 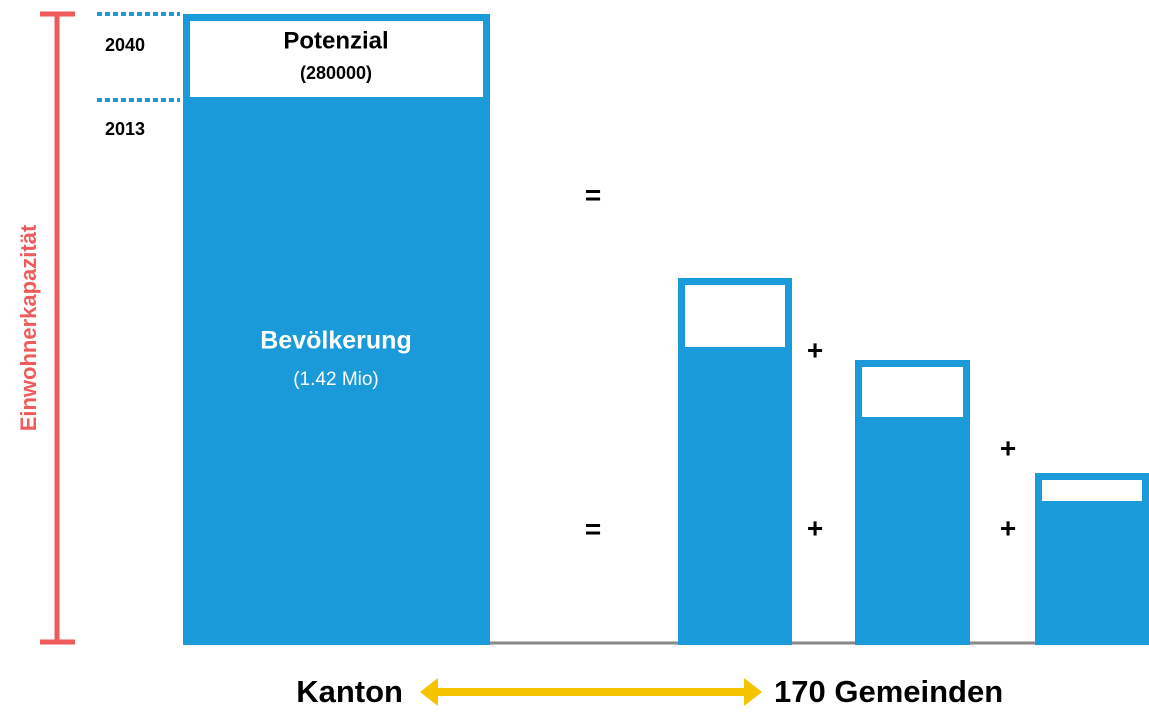 I want to click on axis-label: Einwohnerkapazität, so click(x=28, y=327).